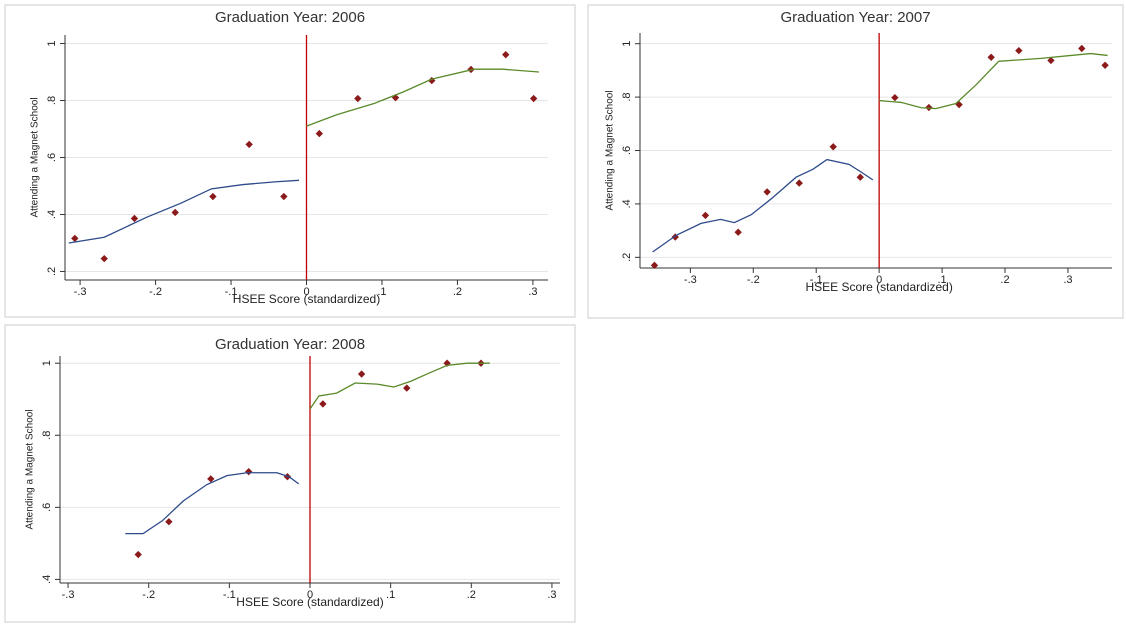 Image resolution: width=1126 pixels, height=630 pixels. What do you see at coordinates (290, 17) in the screenshot?
I see `chart-title: Graduation Year: 2006` at bounding box center [290, 17].